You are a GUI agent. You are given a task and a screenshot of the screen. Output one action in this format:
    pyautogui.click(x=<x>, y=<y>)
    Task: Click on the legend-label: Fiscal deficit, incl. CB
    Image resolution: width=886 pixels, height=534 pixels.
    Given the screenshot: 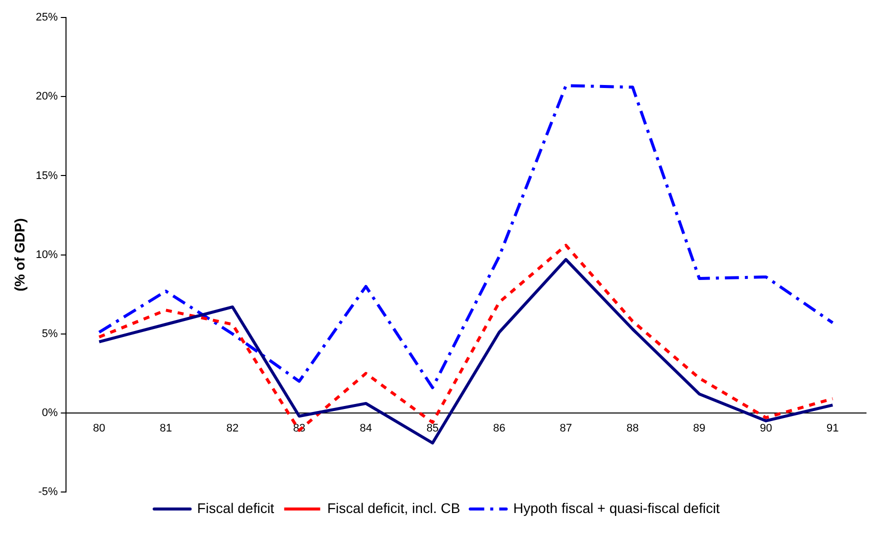 What is the action you would take?
    pyautogui.click(x=393, y=508)
    